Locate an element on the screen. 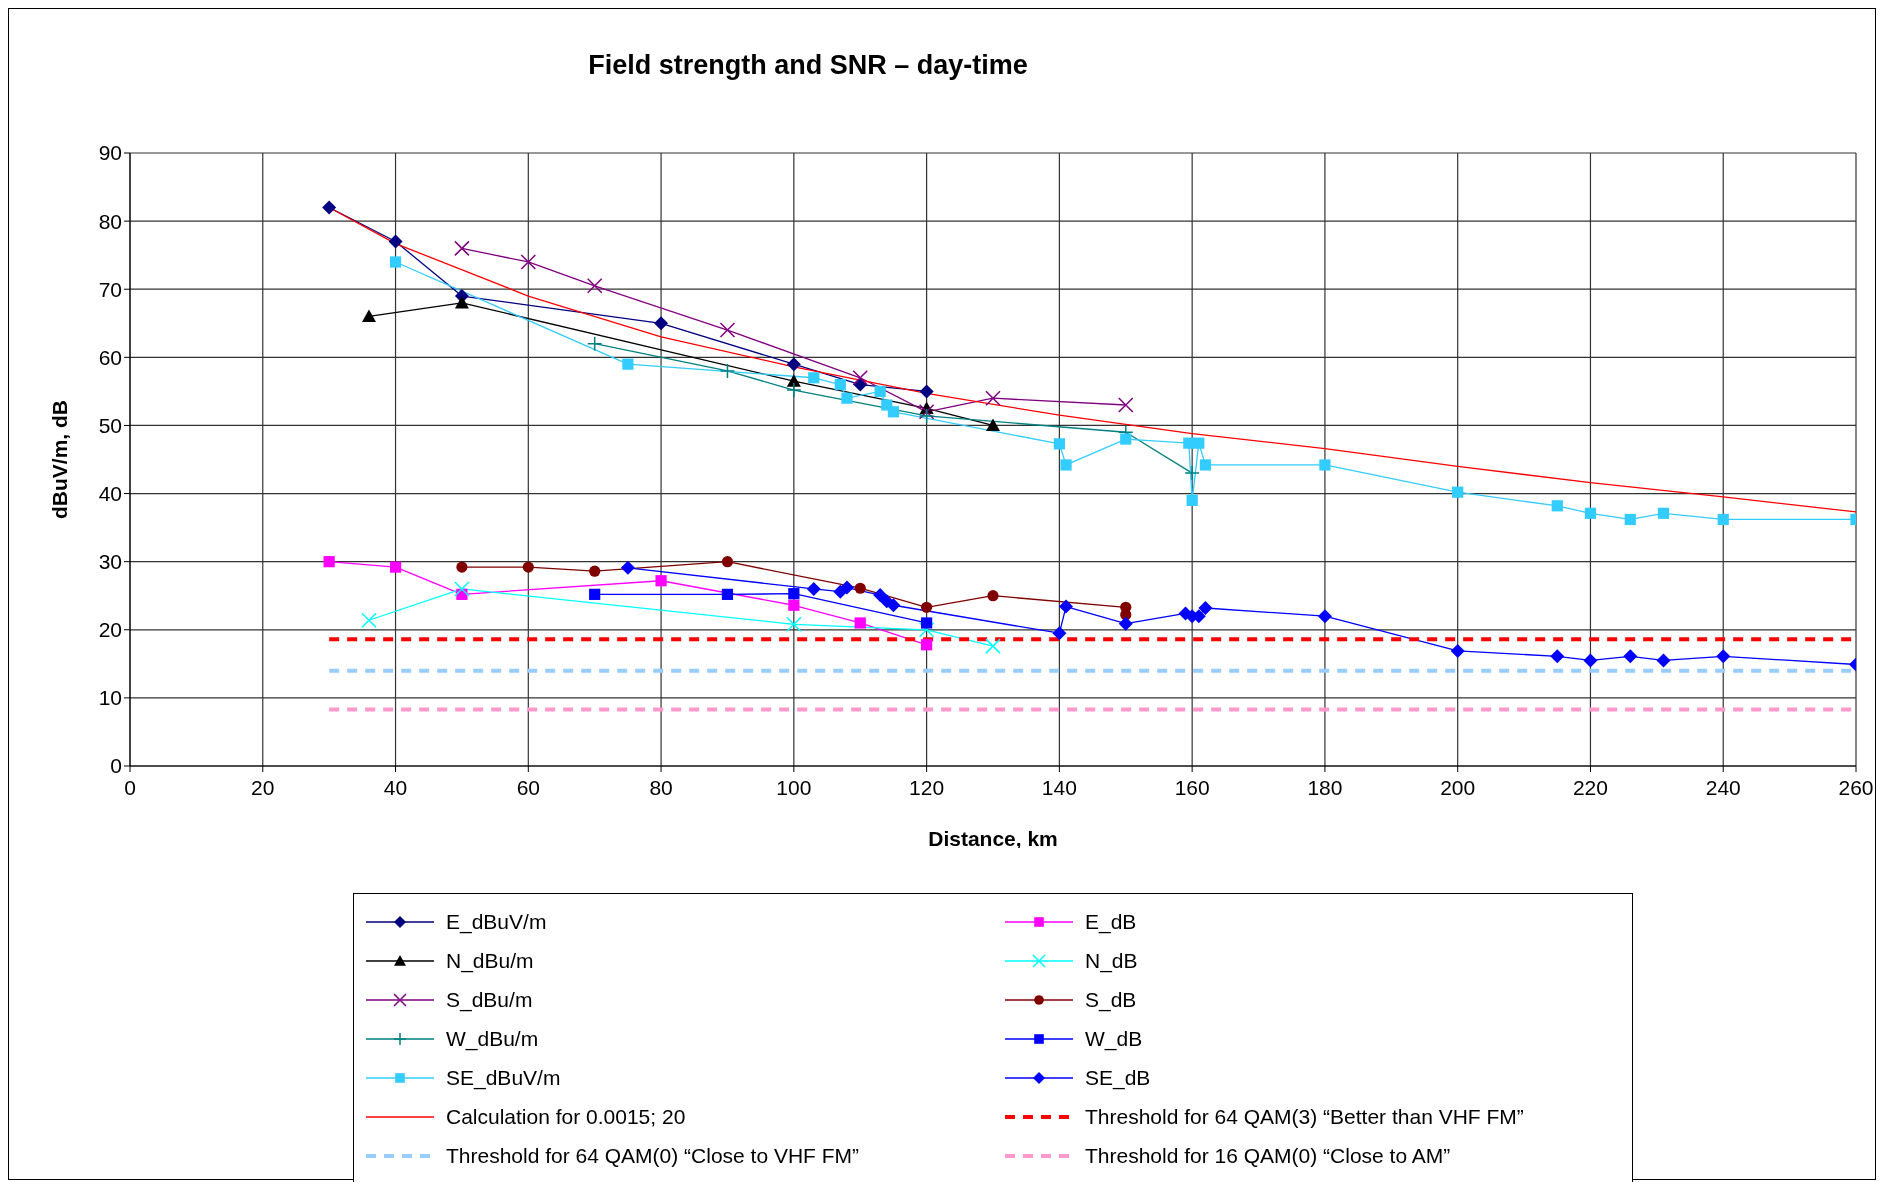 The width and height of the screenshot is (1886, 1182). legend-label: SE_dB is located at coordinates (1118, 1077).